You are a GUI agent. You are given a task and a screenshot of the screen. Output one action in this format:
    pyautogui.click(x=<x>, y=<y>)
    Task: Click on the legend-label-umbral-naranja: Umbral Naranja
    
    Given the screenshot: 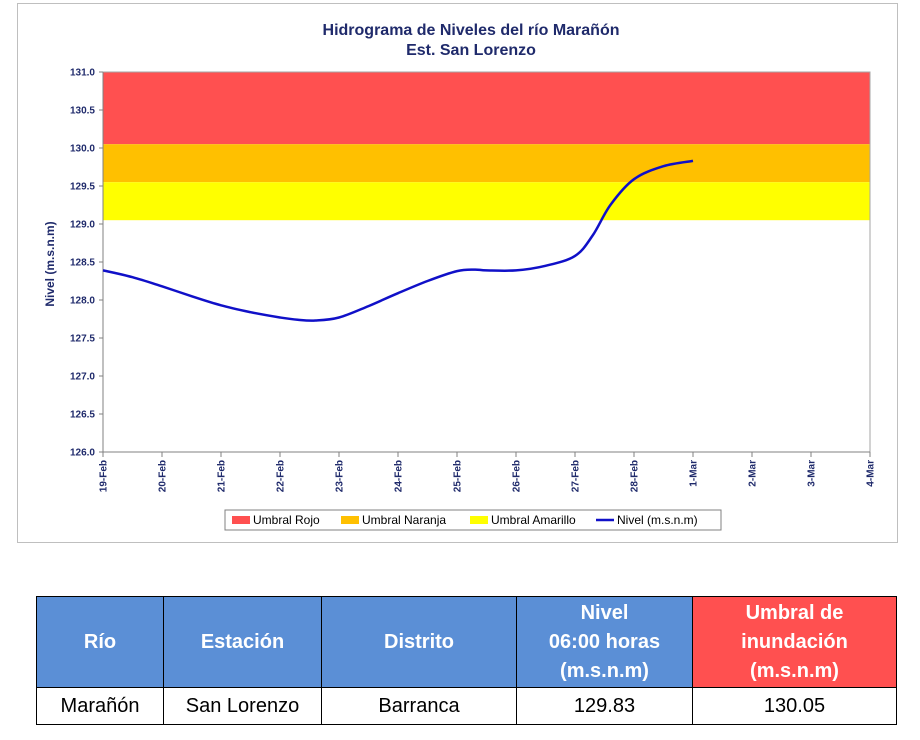 What is the action you would take?
    pyautogui.click(x=404, y=520)
    